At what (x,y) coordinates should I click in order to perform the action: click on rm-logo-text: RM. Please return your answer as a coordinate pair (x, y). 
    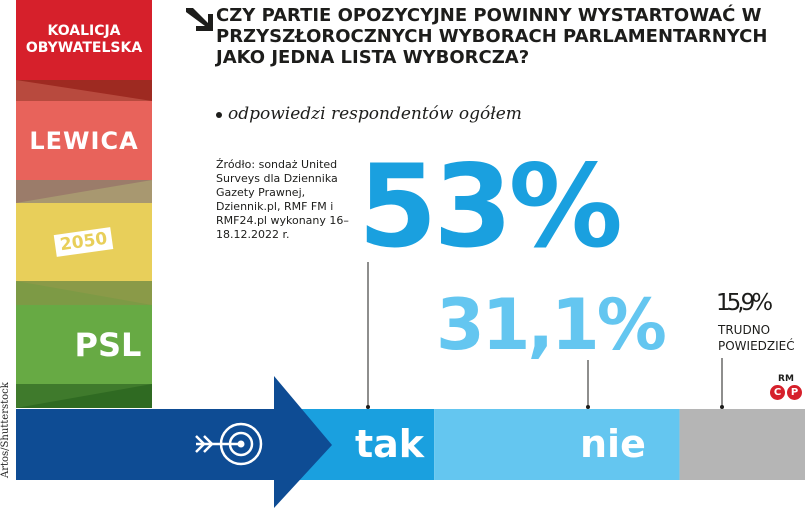
    Looking at the image, I should click on (786, 379).